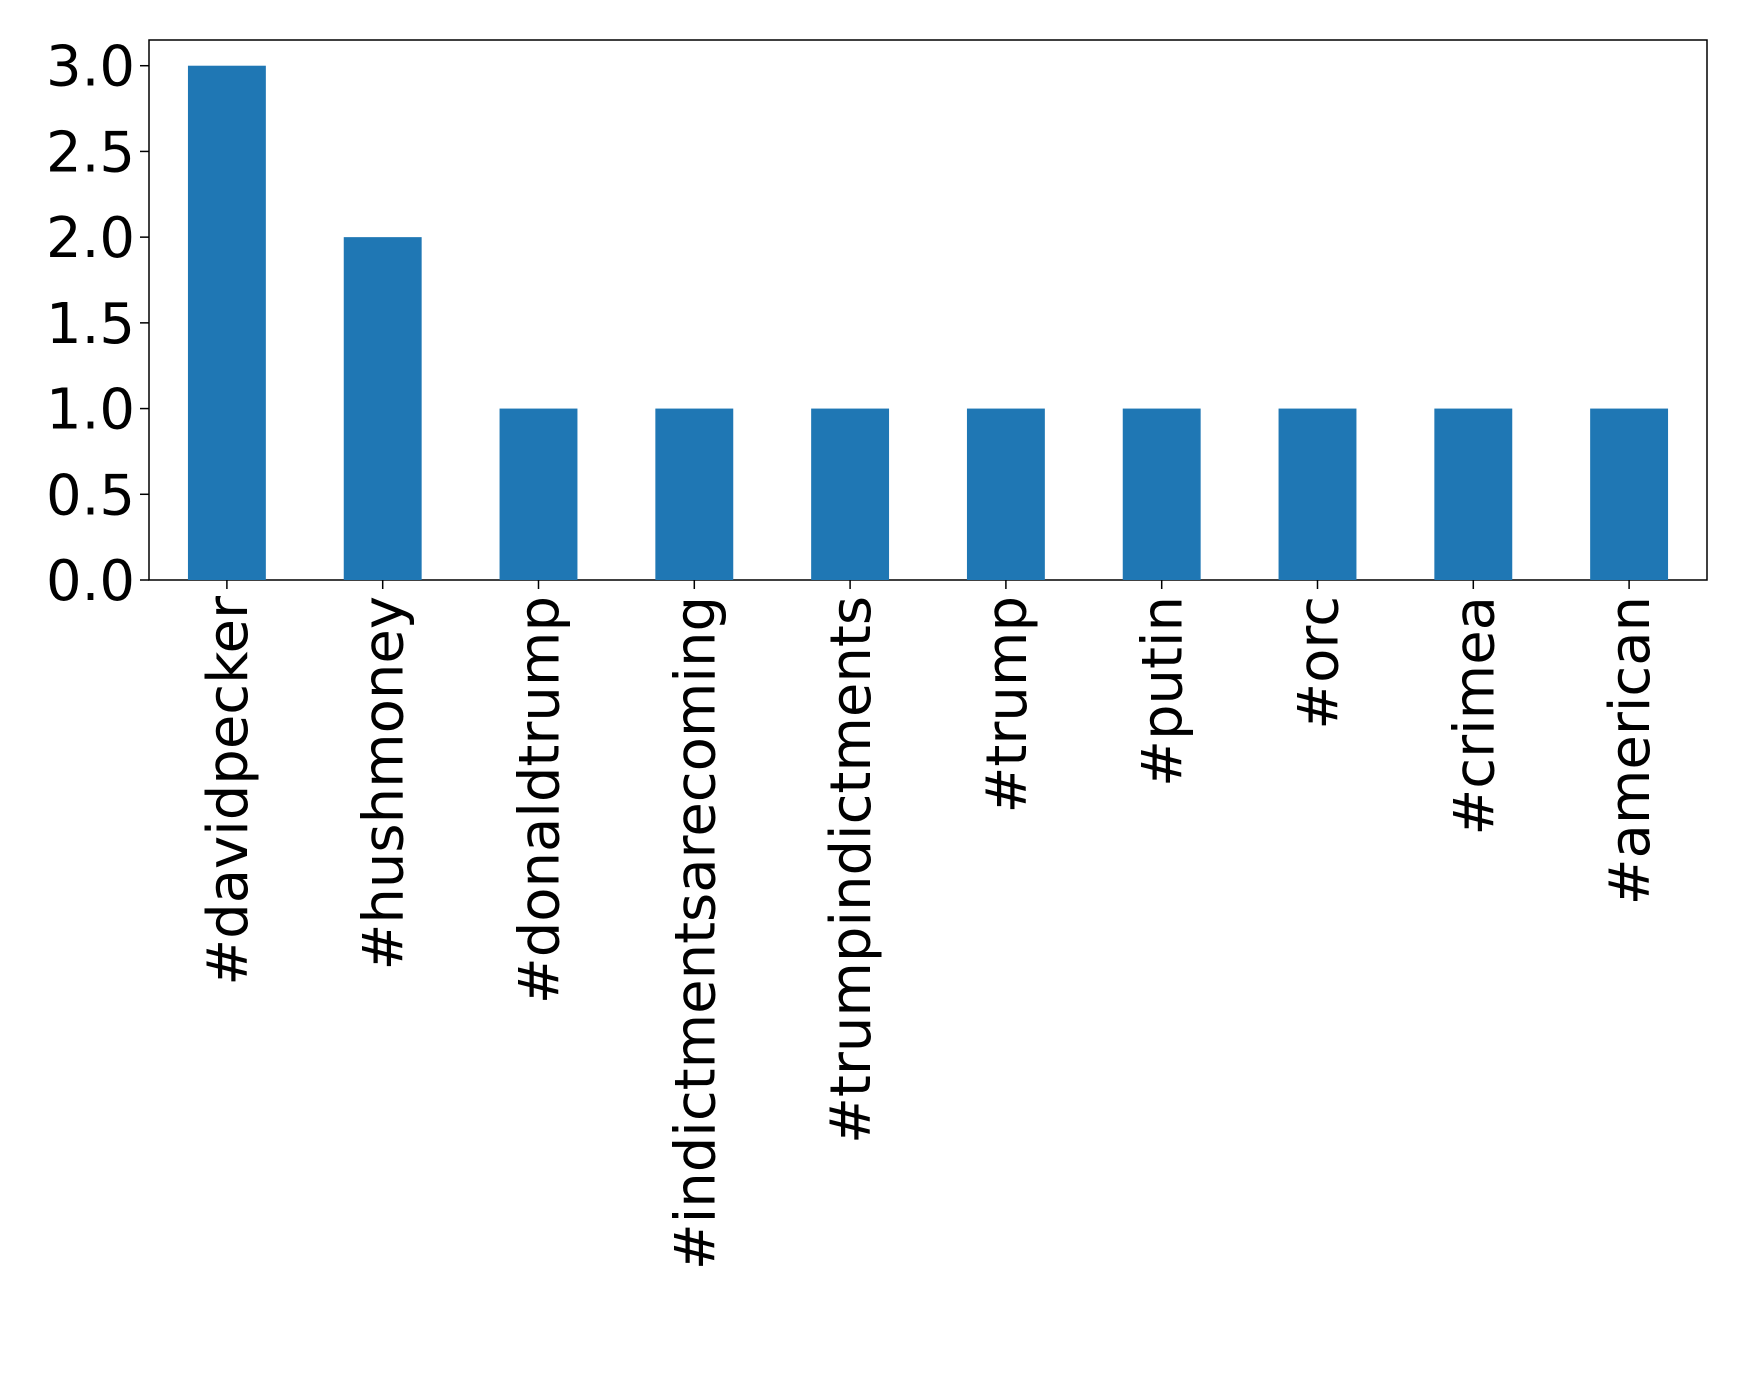 This screenshot has height=1380, width=1739. What do you see at coordinates (540, 800) in the screenshot?
I see `x-tick-label: #donaldtrump` at bounding box center [540, 800].